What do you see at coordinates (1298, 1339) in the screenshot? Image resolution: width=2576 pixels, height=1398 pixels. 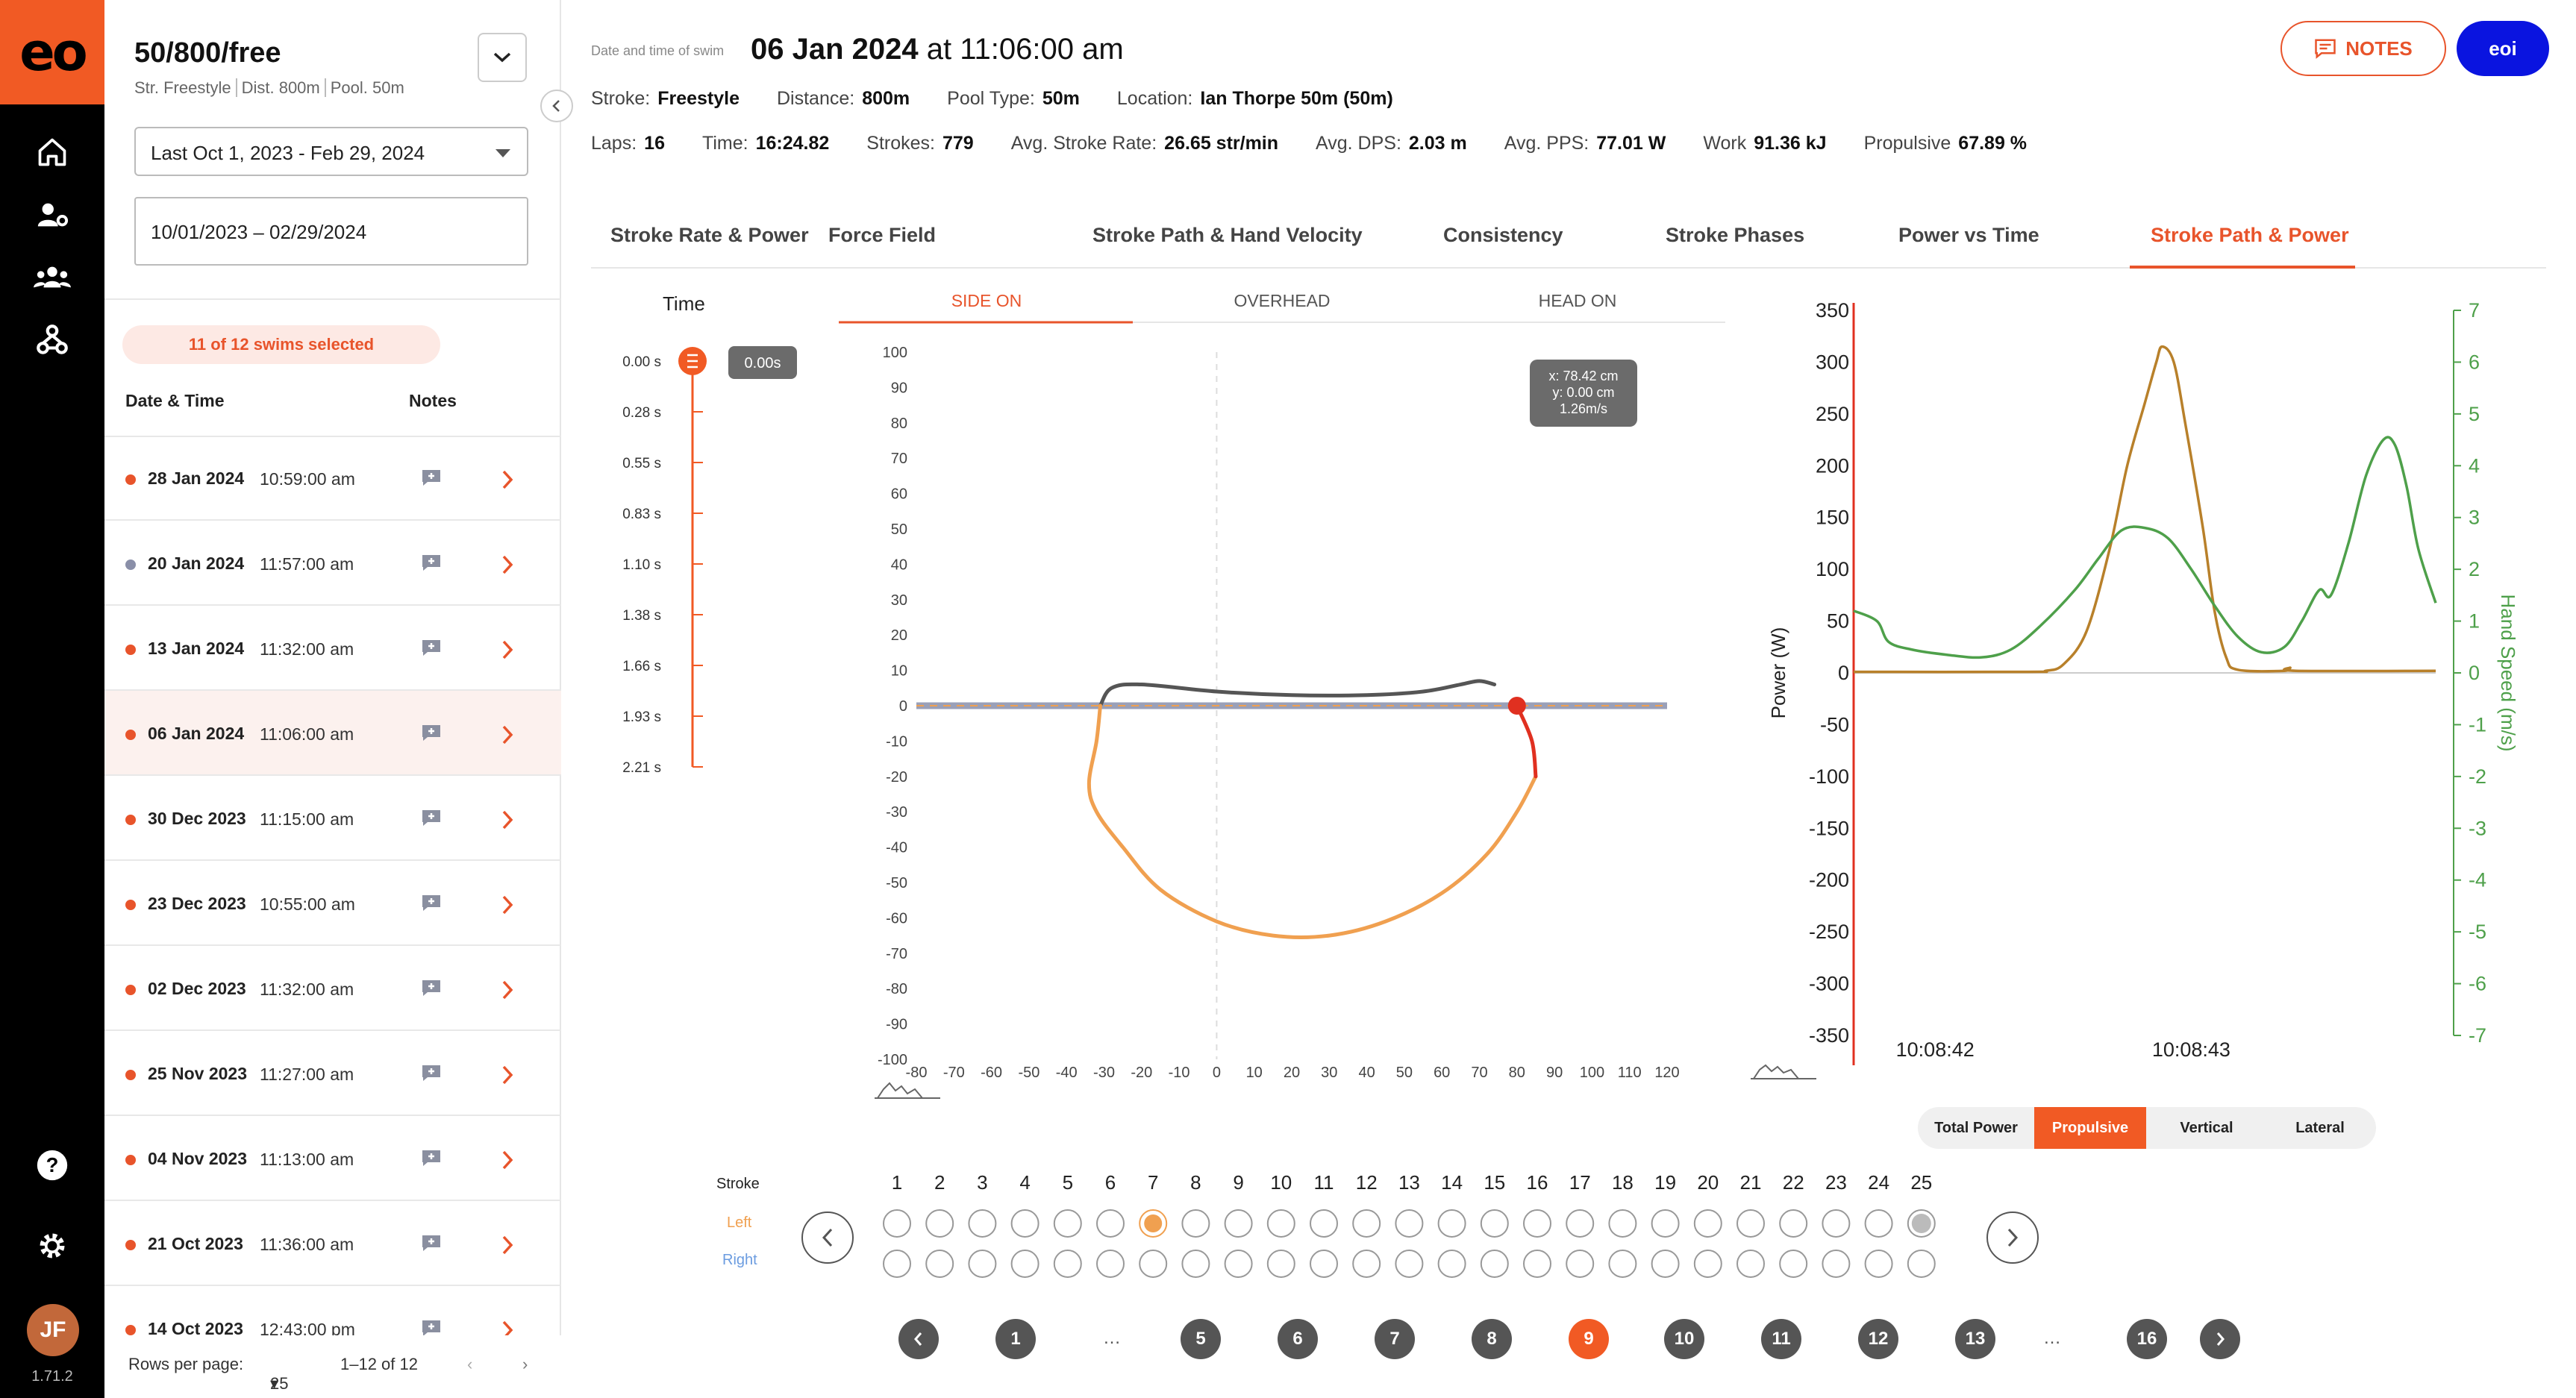 I see `lap-button: 6` at bounding box center [1298, 1339].